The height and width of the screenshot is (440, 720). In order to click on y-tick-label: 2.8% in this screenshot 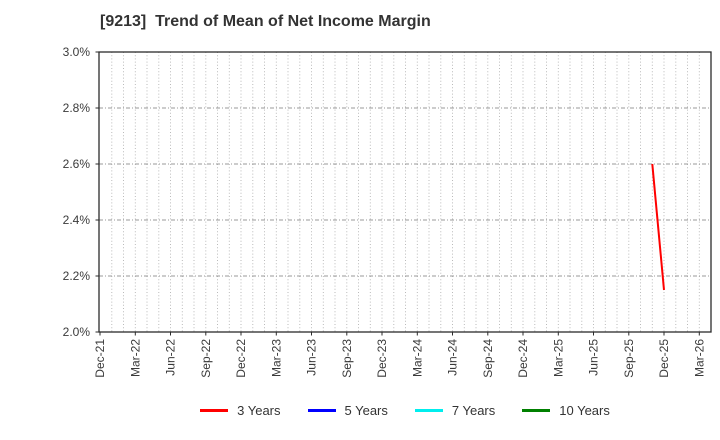, I will do `click(77, 108)`.